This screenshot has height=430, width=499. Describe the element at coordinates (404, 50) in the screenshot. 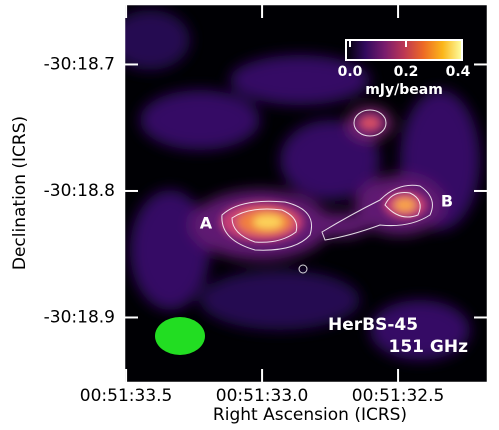

I see `colorbar` at that location.